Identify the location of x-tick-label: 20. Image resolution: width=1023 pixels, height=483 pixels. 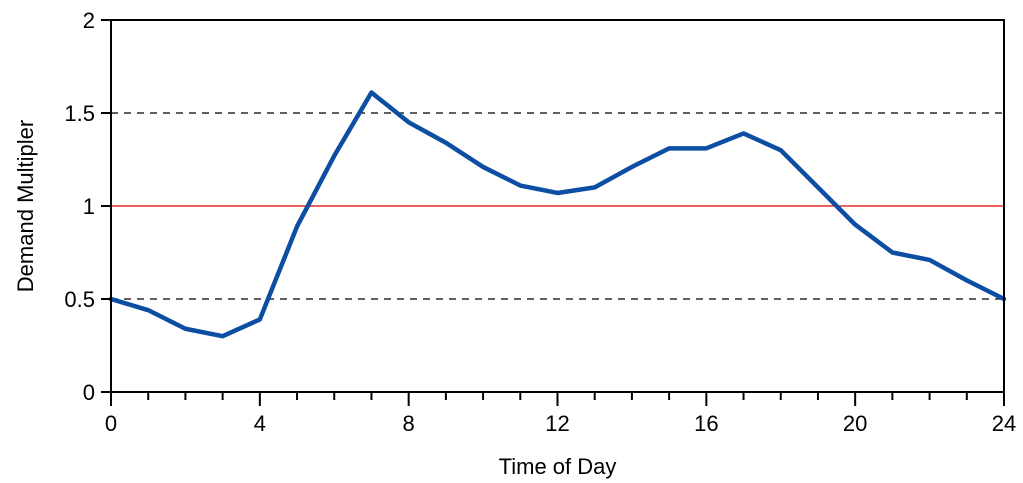
(855, 423).